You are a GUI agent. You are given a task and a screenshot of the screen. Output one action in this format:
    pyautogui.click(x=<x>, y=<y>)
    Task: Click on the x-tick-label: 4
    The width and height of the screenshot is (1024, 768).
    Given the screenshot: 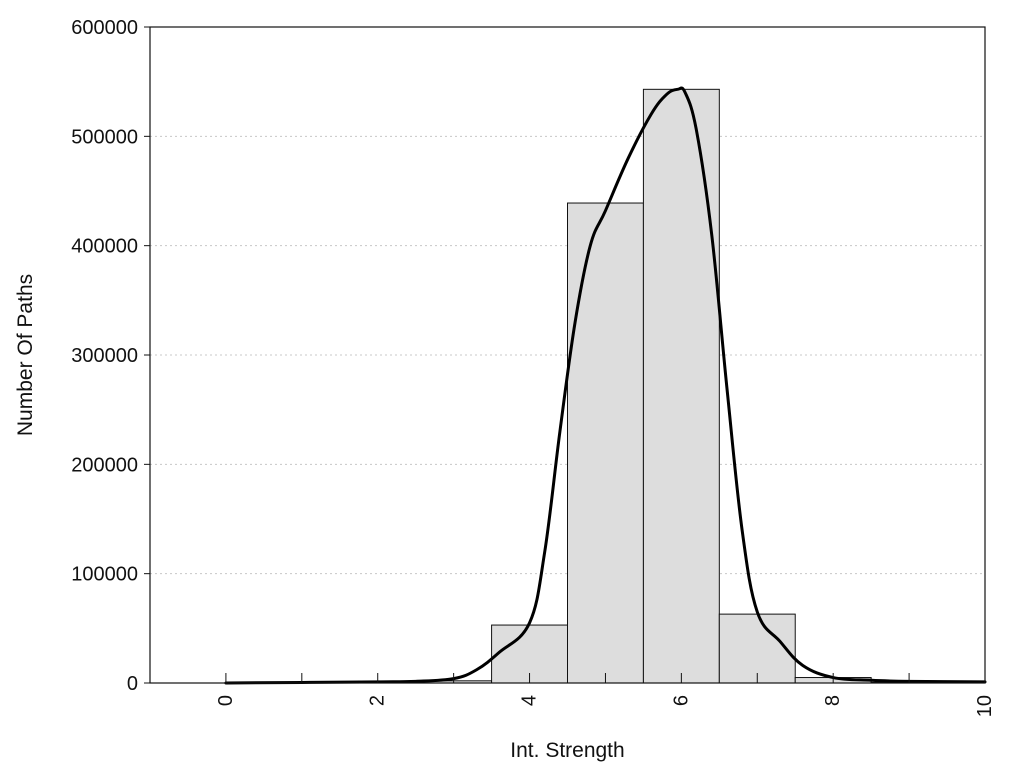 What is the action you would take?
    pyautogui.click(x=530, y=700)
    